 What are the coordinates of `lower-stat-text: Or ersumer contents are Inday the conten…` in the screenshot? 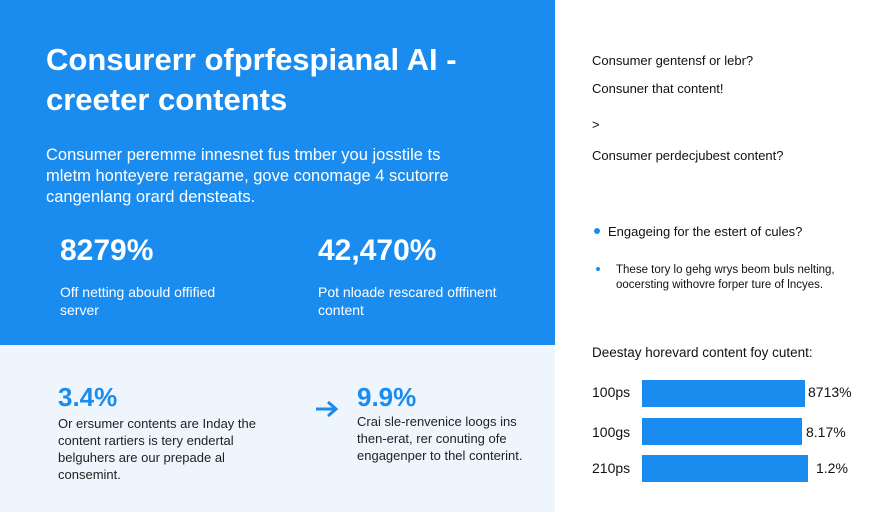 It's located at (157, 449).